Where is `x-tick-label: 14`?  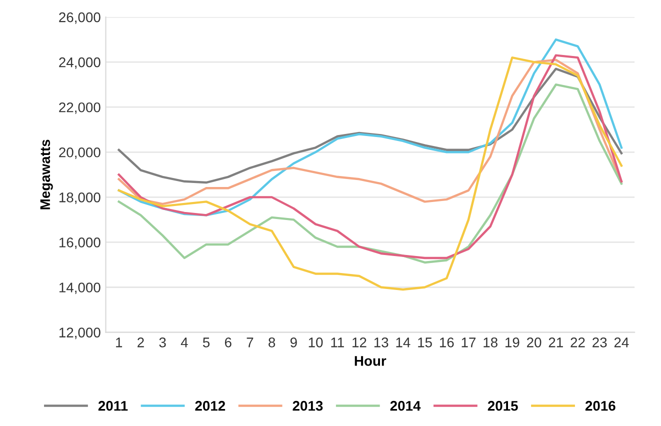 x-tick-label: 14 is located at coordinates (403, 343).